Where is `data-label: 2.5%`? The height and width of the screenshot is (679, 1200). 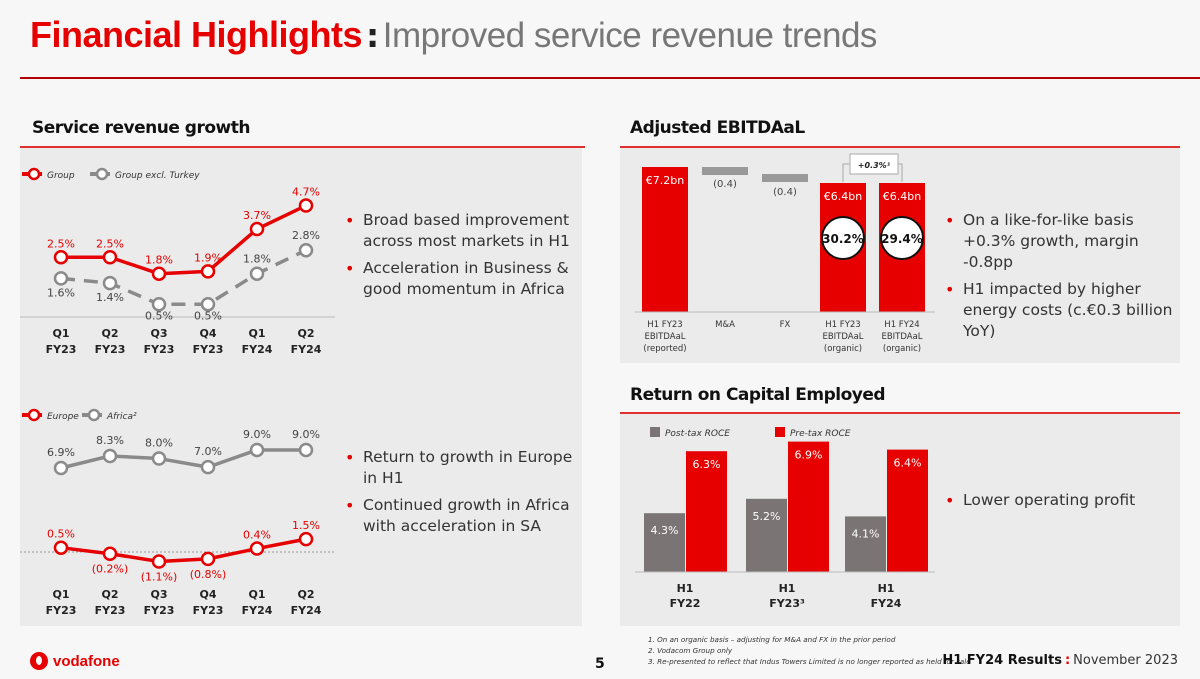
data-label: 2.5% is located at coordinates (61, 243).